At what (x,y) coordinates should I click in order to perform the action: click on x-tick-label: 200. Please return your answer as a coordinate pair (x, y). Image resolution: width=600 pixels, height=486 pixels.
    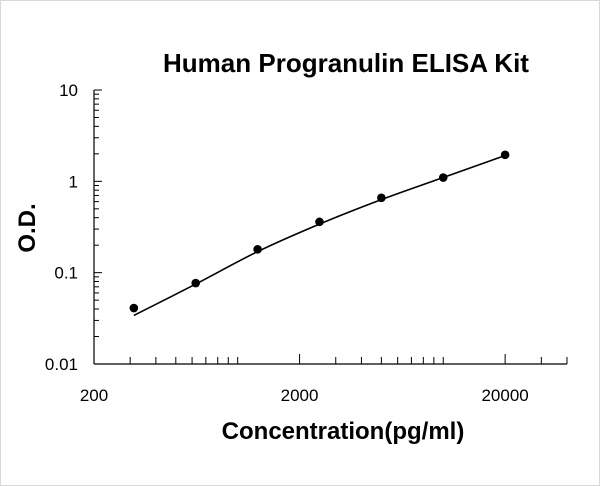
    Looking at the image, I should click on (94, 395).